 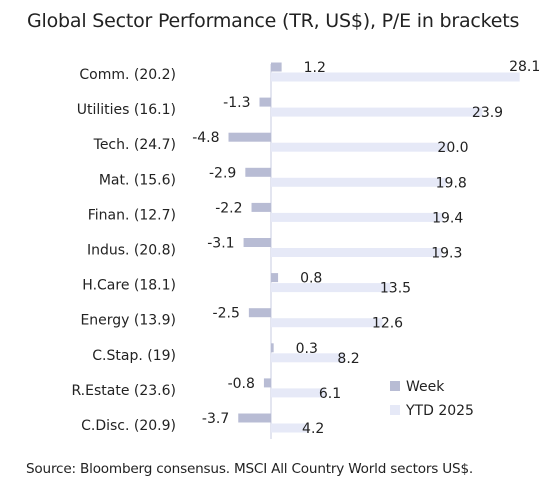 What do you see at coordinates (126, 110) in the screenshot?
I see `category-label: Utilities (16.1)` at bounding box center [126, 110].